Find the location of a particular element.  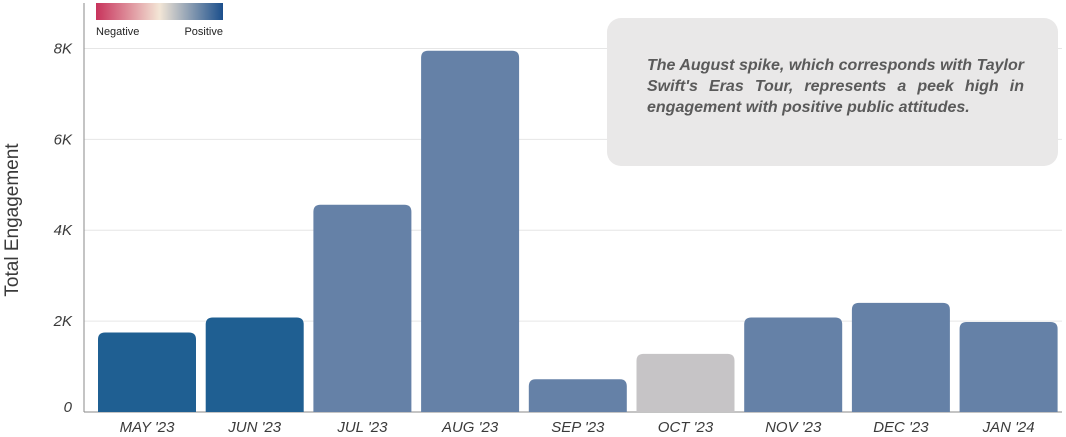

y-tick-labels: 0 2K 4K 6K 8K is located at coordinates (63, 228).